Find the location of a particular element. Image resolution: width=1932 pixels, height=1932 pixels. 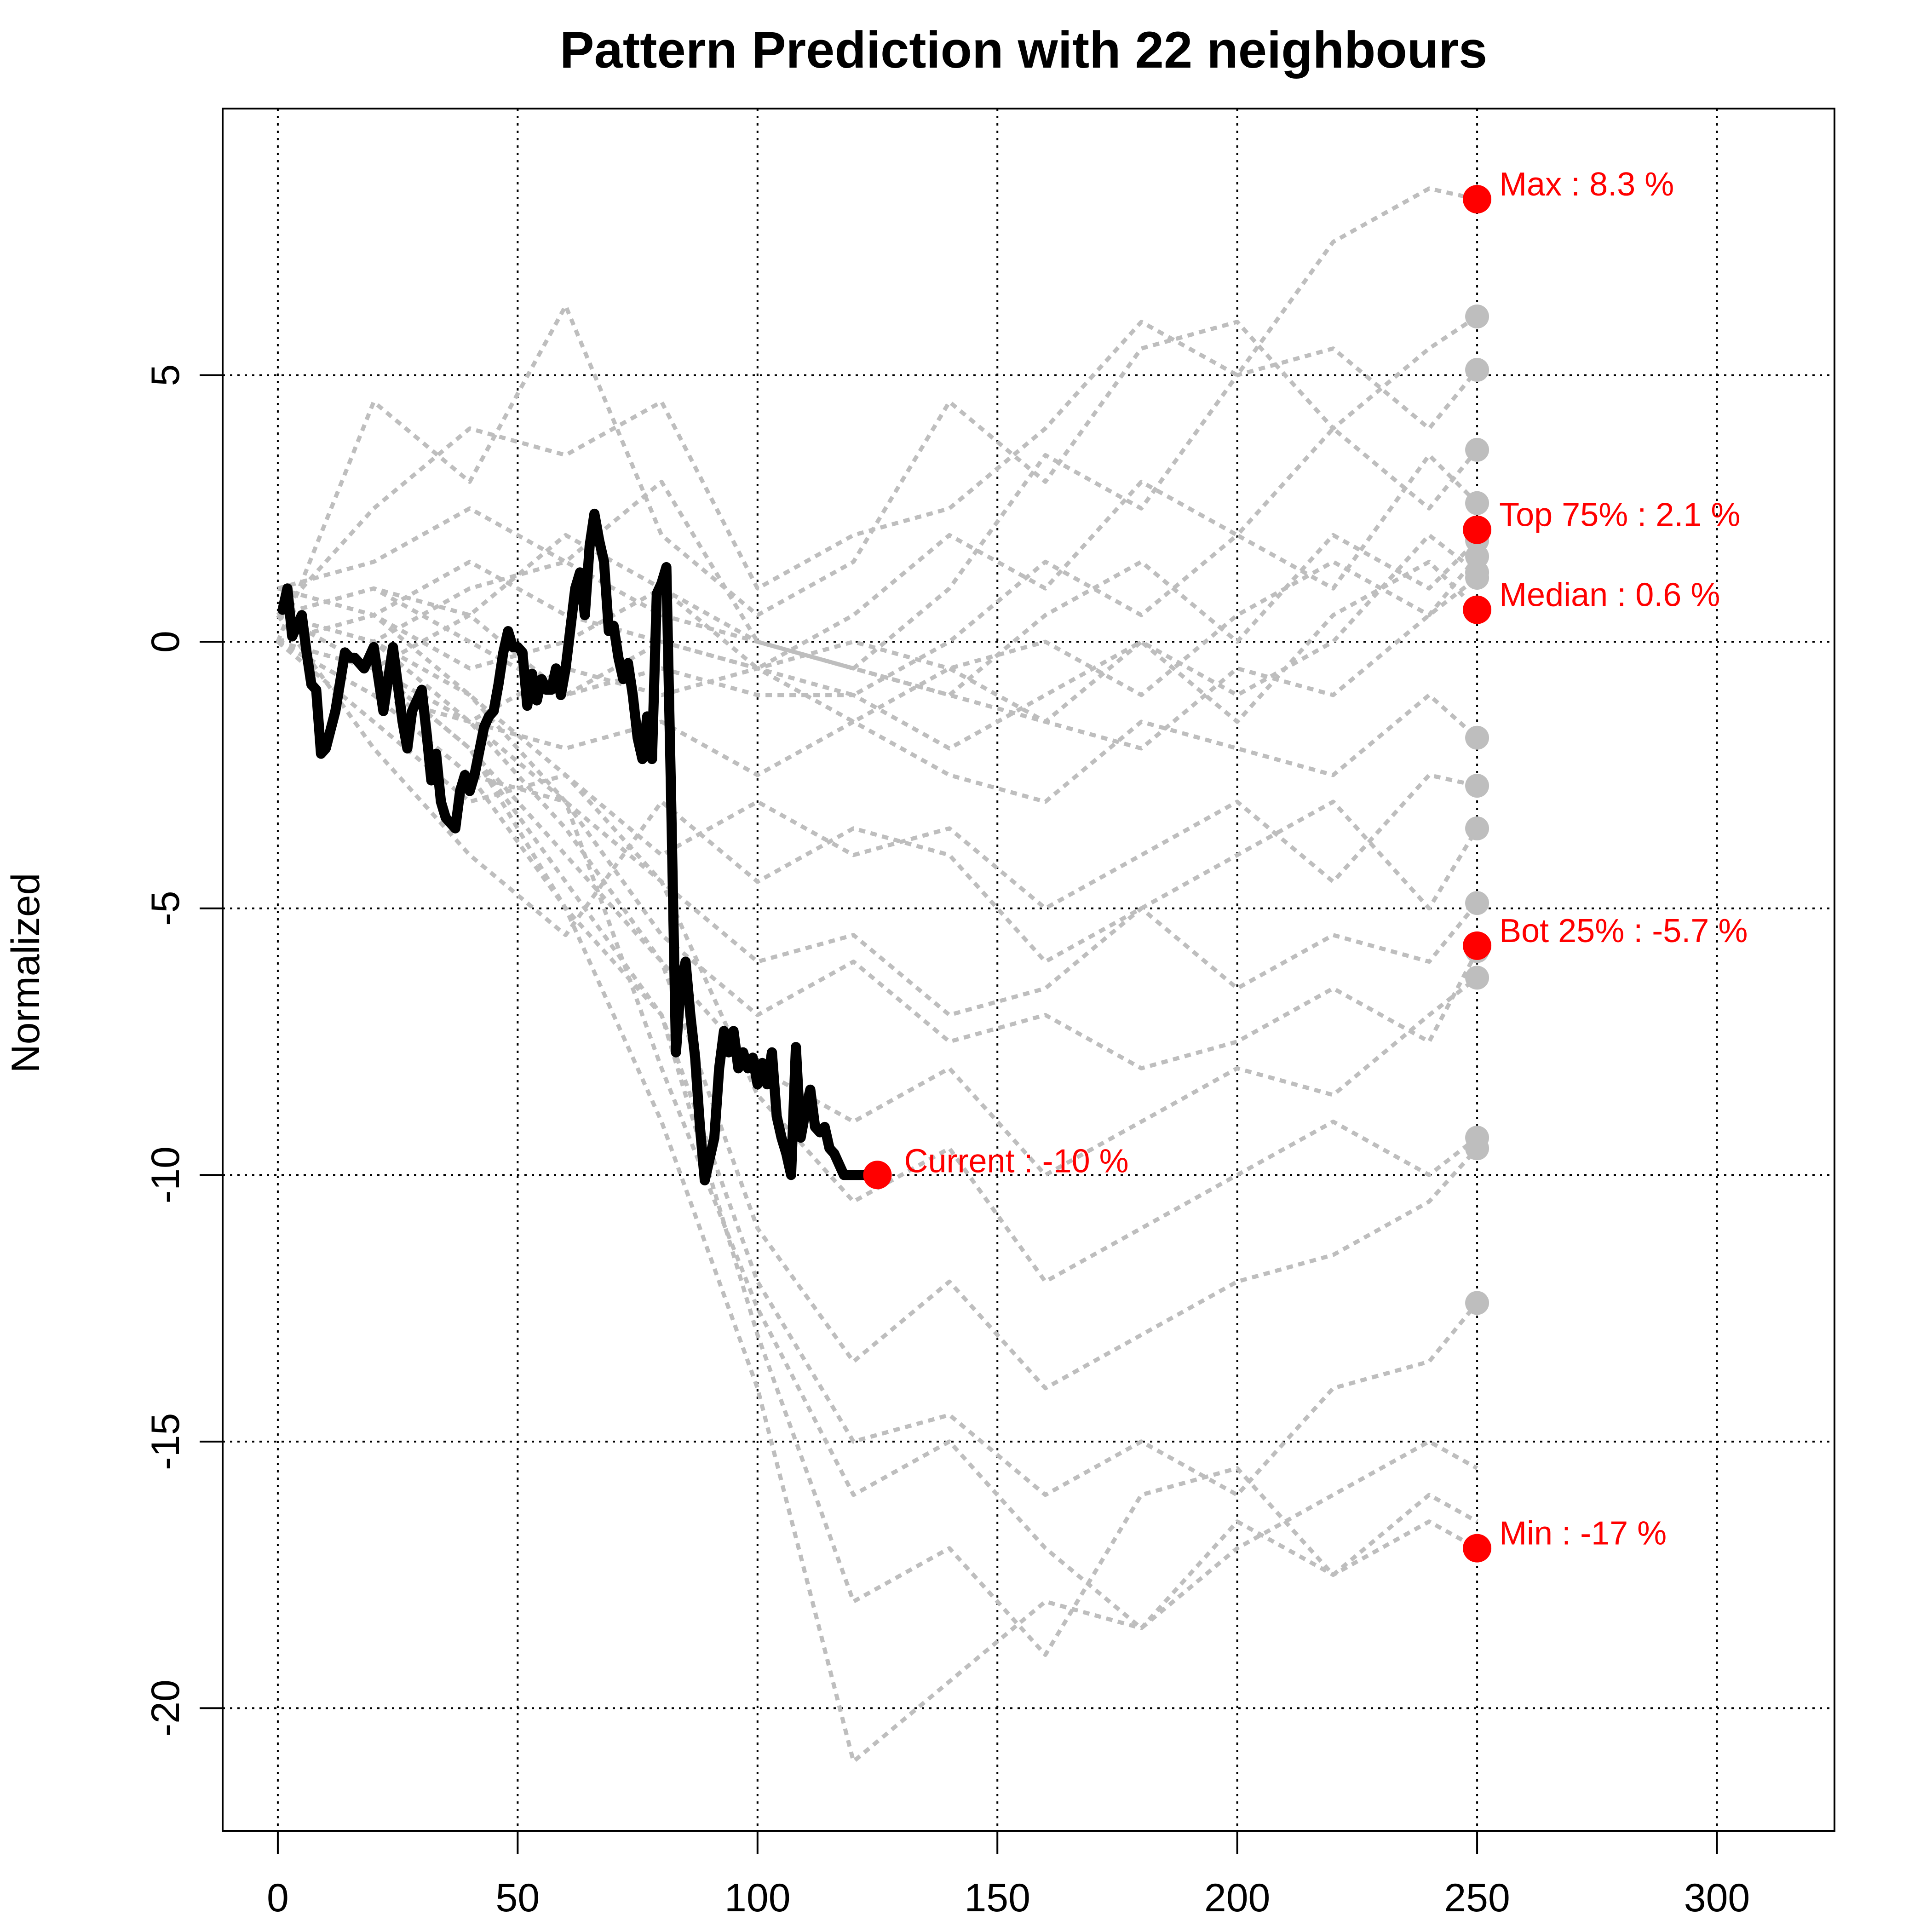

y-tick-label: -15 is located at coordinates (166, 1441).